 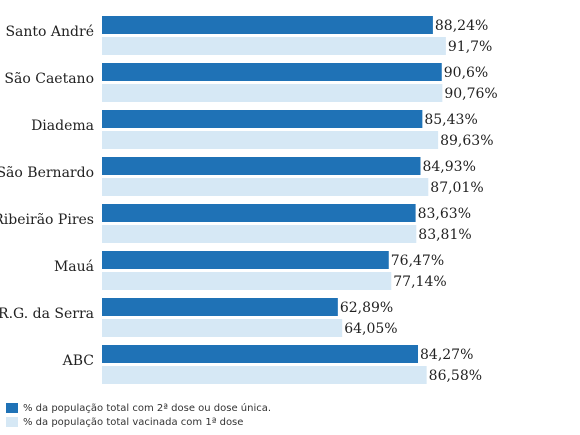 What do you see at coordinates (444, 214) in the screenshot?
I see `data-label-ribeirao-pires-series-1: 83,63%` at bounding box center [444, 214].